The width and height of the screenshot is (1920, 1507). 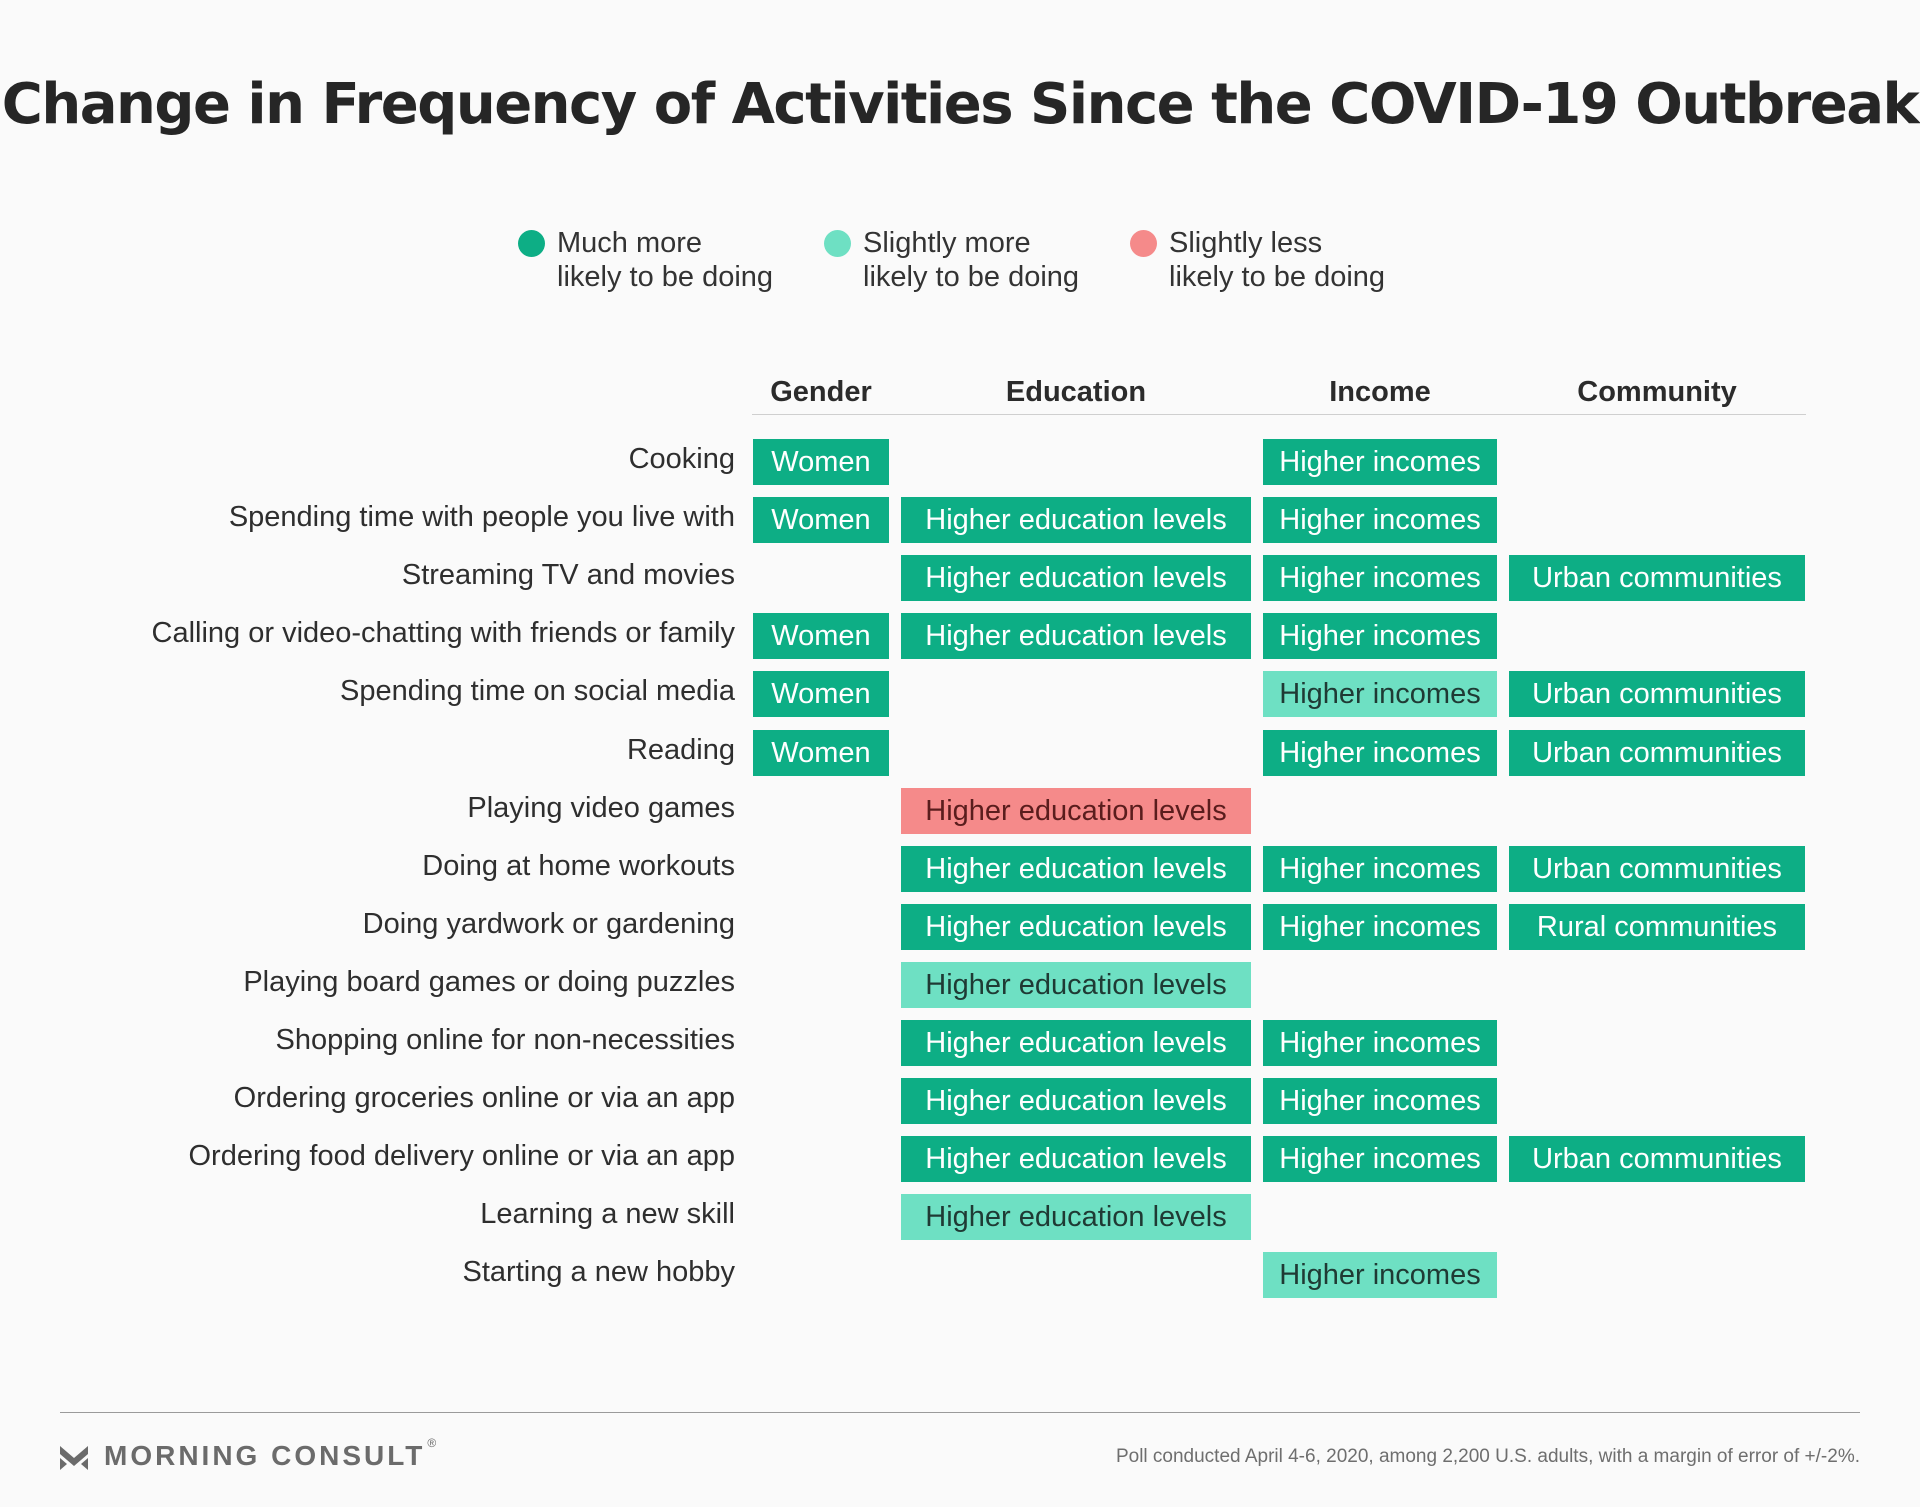 What do you see at coordinates (548, 923) in the screenshot?
I see `row-label: Doing yardwork or gardening` at bounding box center [548, 923].